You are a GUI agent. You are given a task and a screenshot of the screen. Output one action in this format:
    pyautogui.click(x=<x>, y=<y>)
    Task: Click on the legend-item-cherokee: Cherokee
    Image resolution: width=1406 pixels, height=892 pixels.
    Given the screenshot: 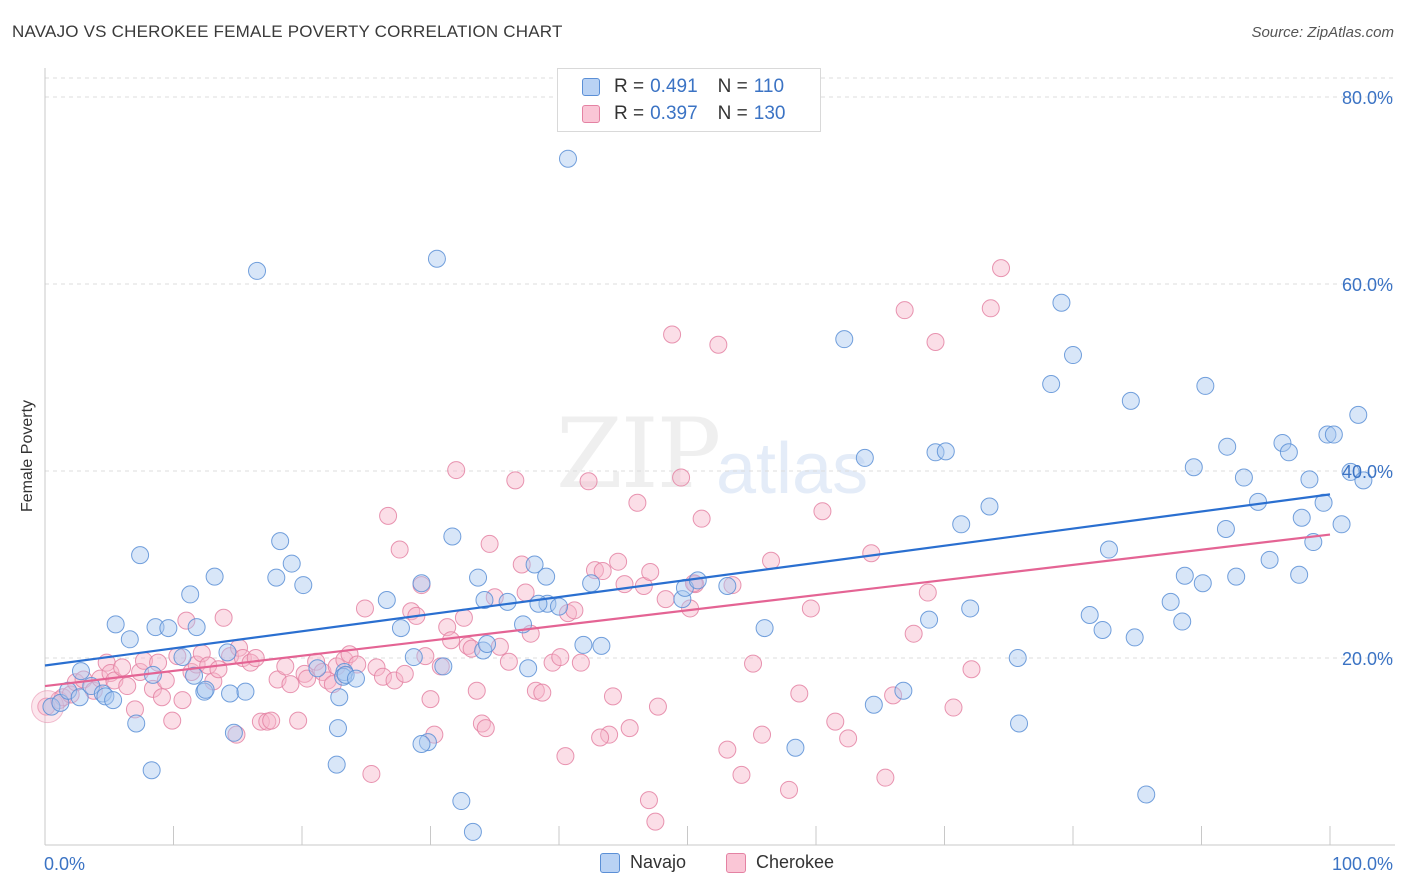 What is the action you would take?
    pyautogui.click(x=780, y=862)
    